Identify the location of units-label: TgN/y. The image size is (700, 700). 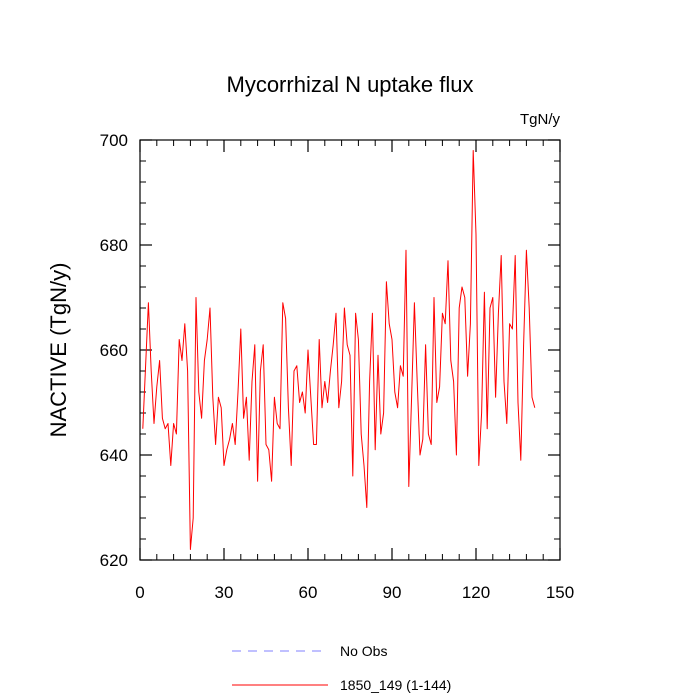
(540, 119).